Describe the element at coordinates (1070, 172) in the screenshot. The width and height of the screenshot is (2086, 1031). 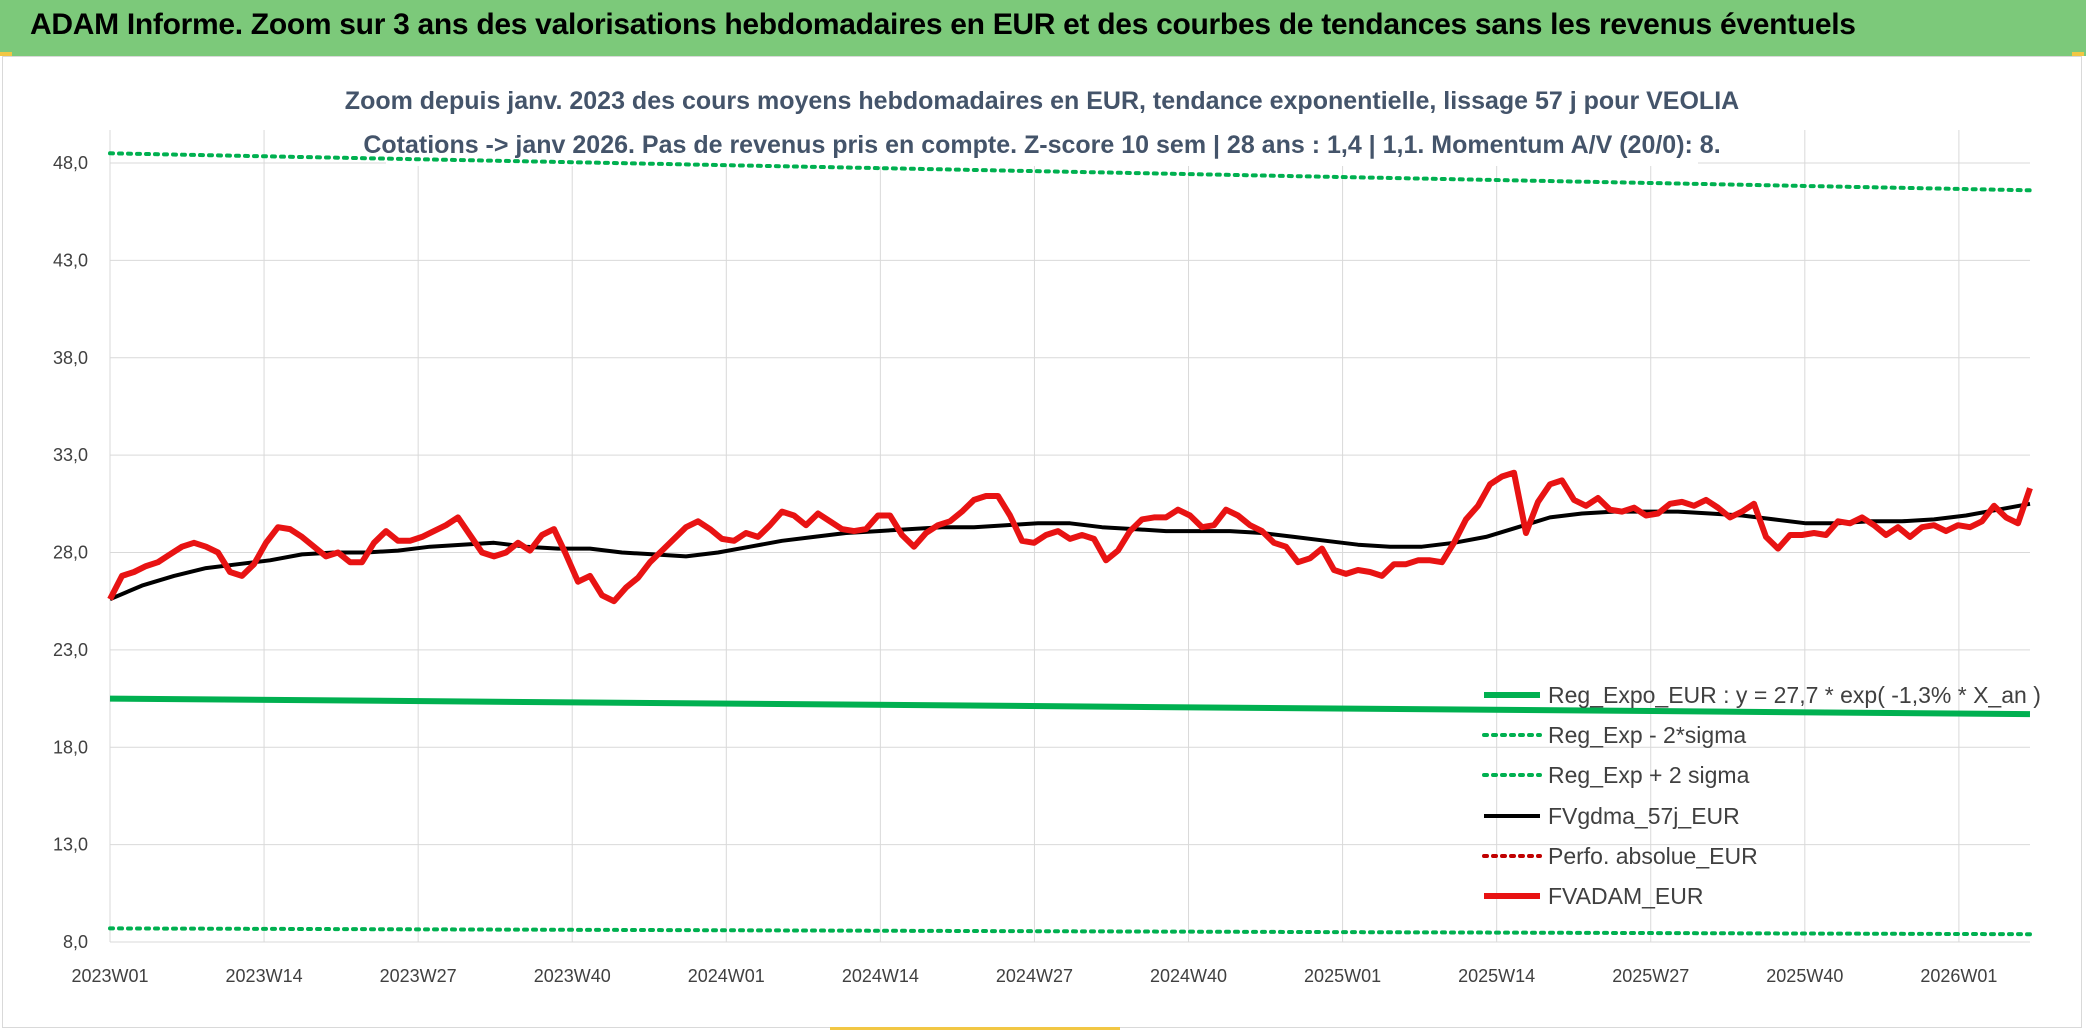
I see `reg-plus-2sigma-line` at that location.